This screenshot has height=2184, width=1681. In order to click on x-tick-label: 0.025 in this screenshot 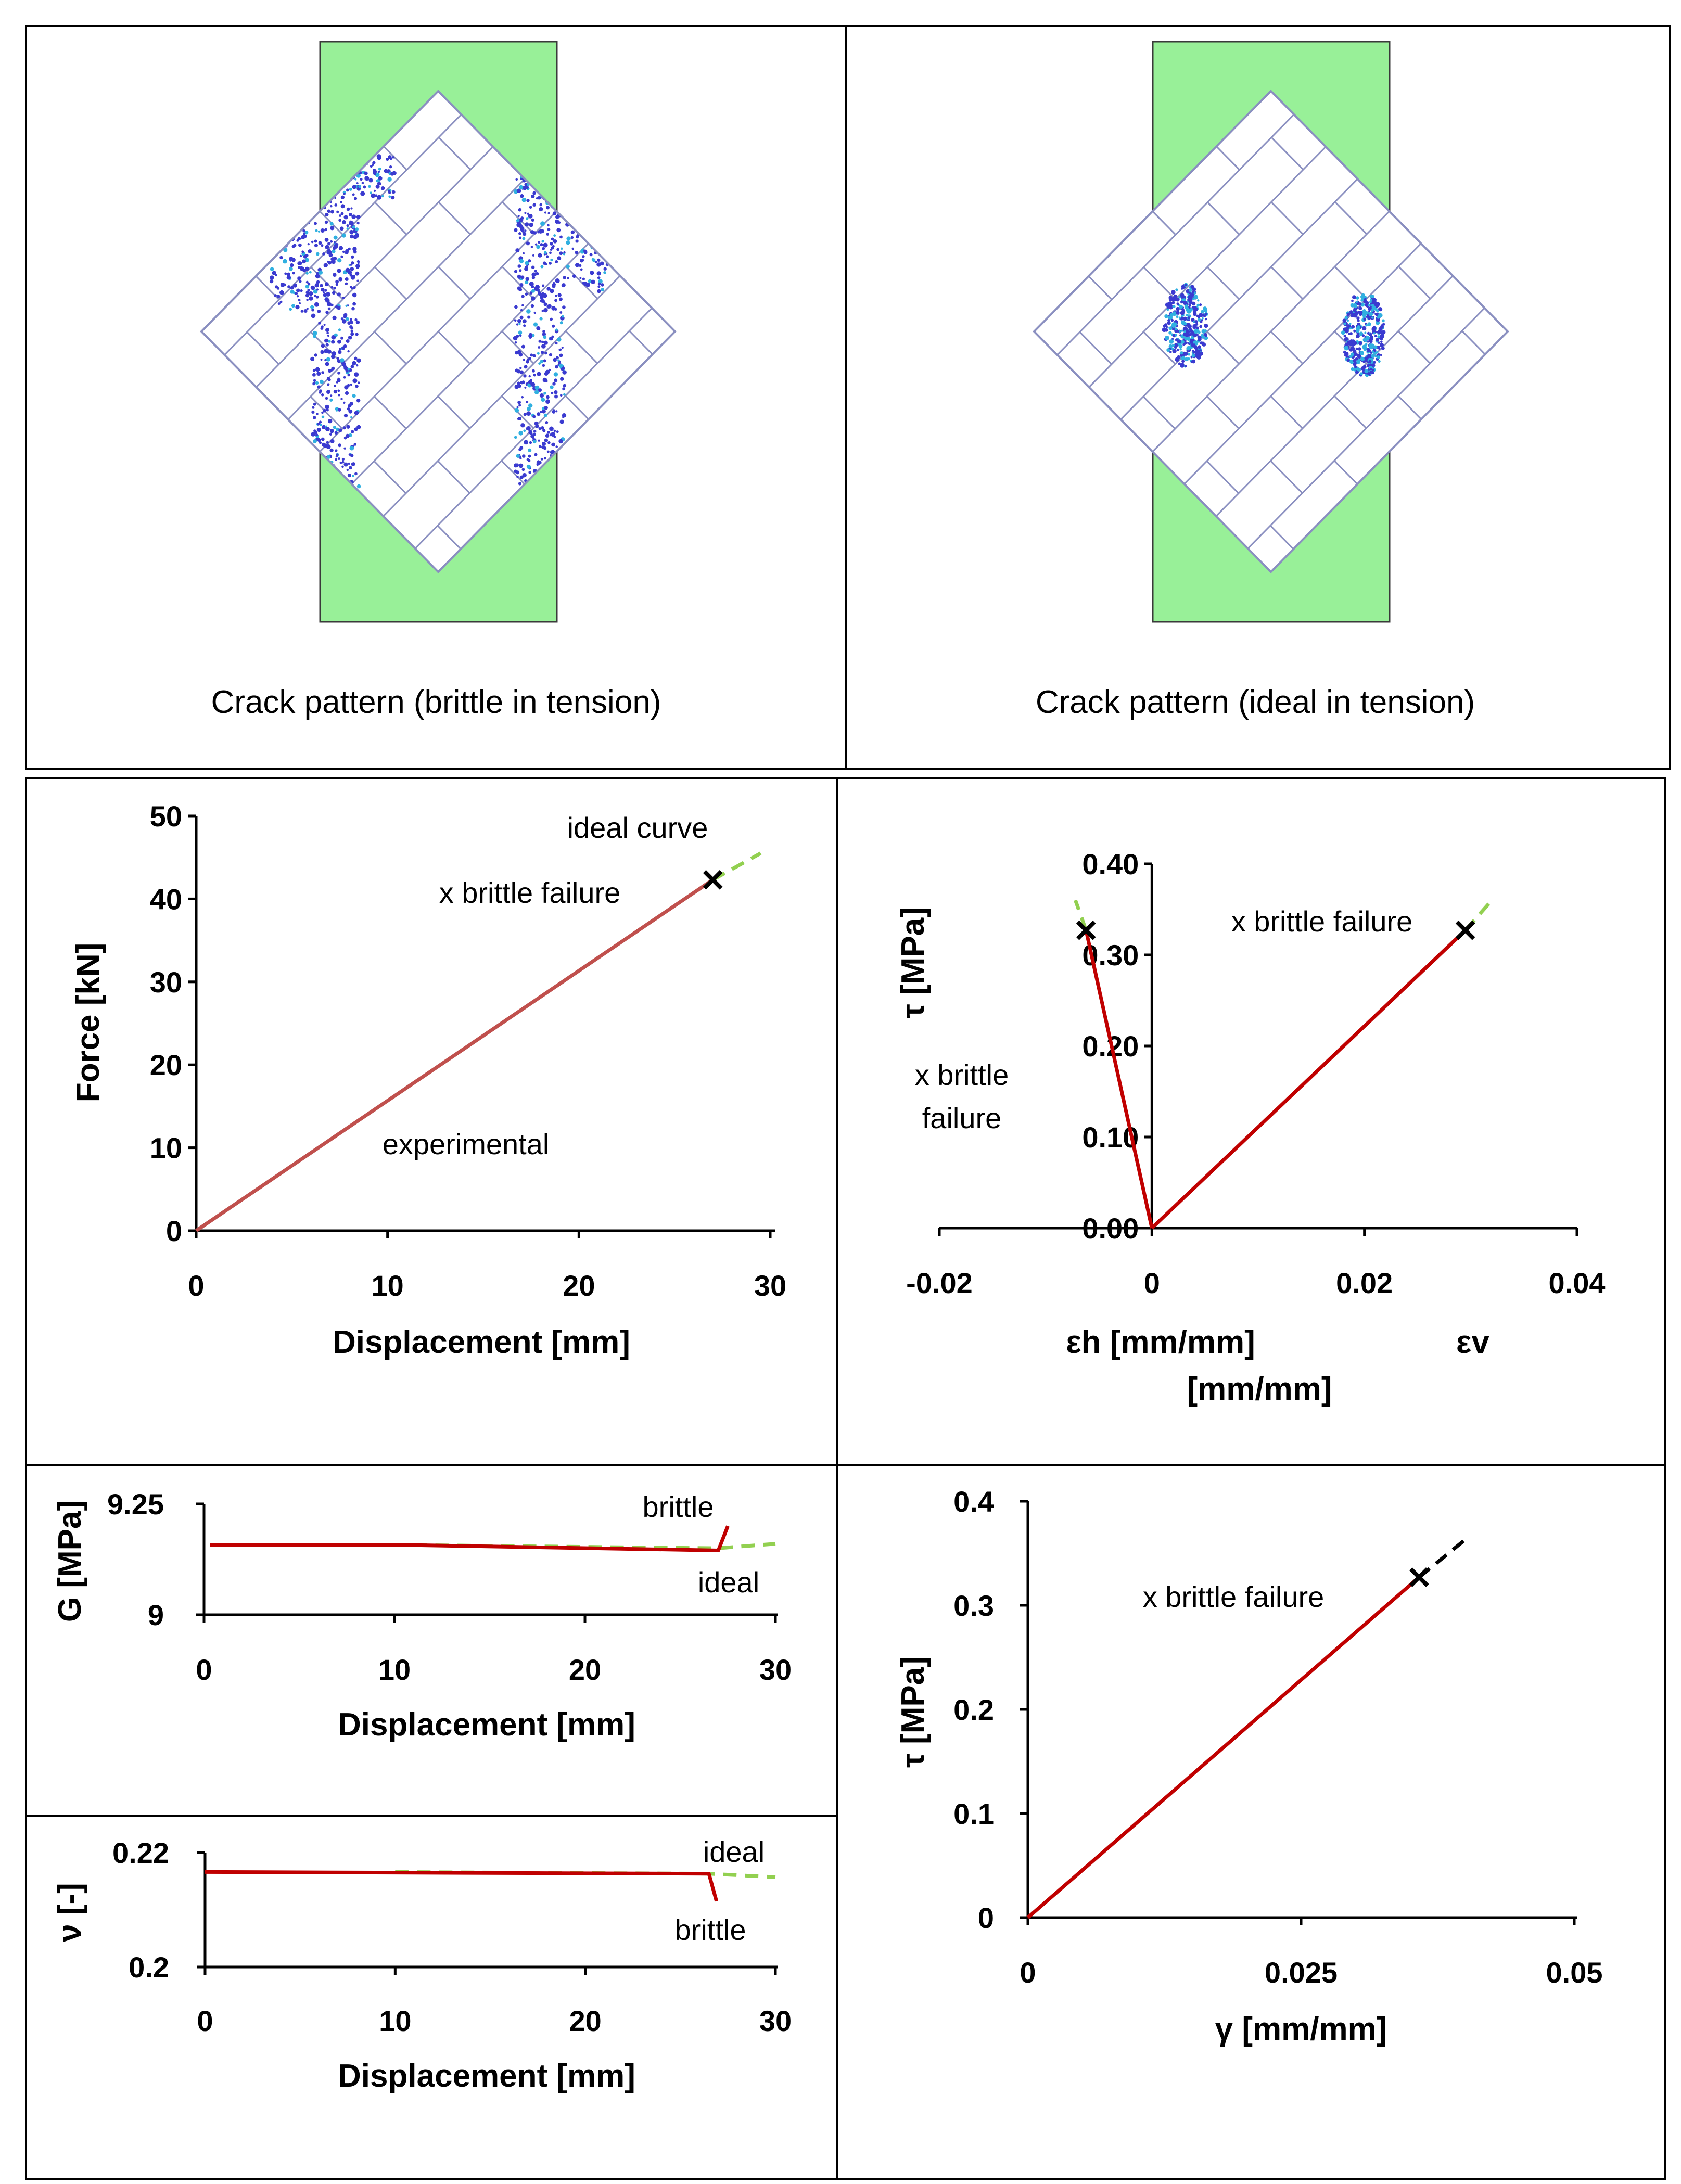, I will do `click(1301, 1972)`.